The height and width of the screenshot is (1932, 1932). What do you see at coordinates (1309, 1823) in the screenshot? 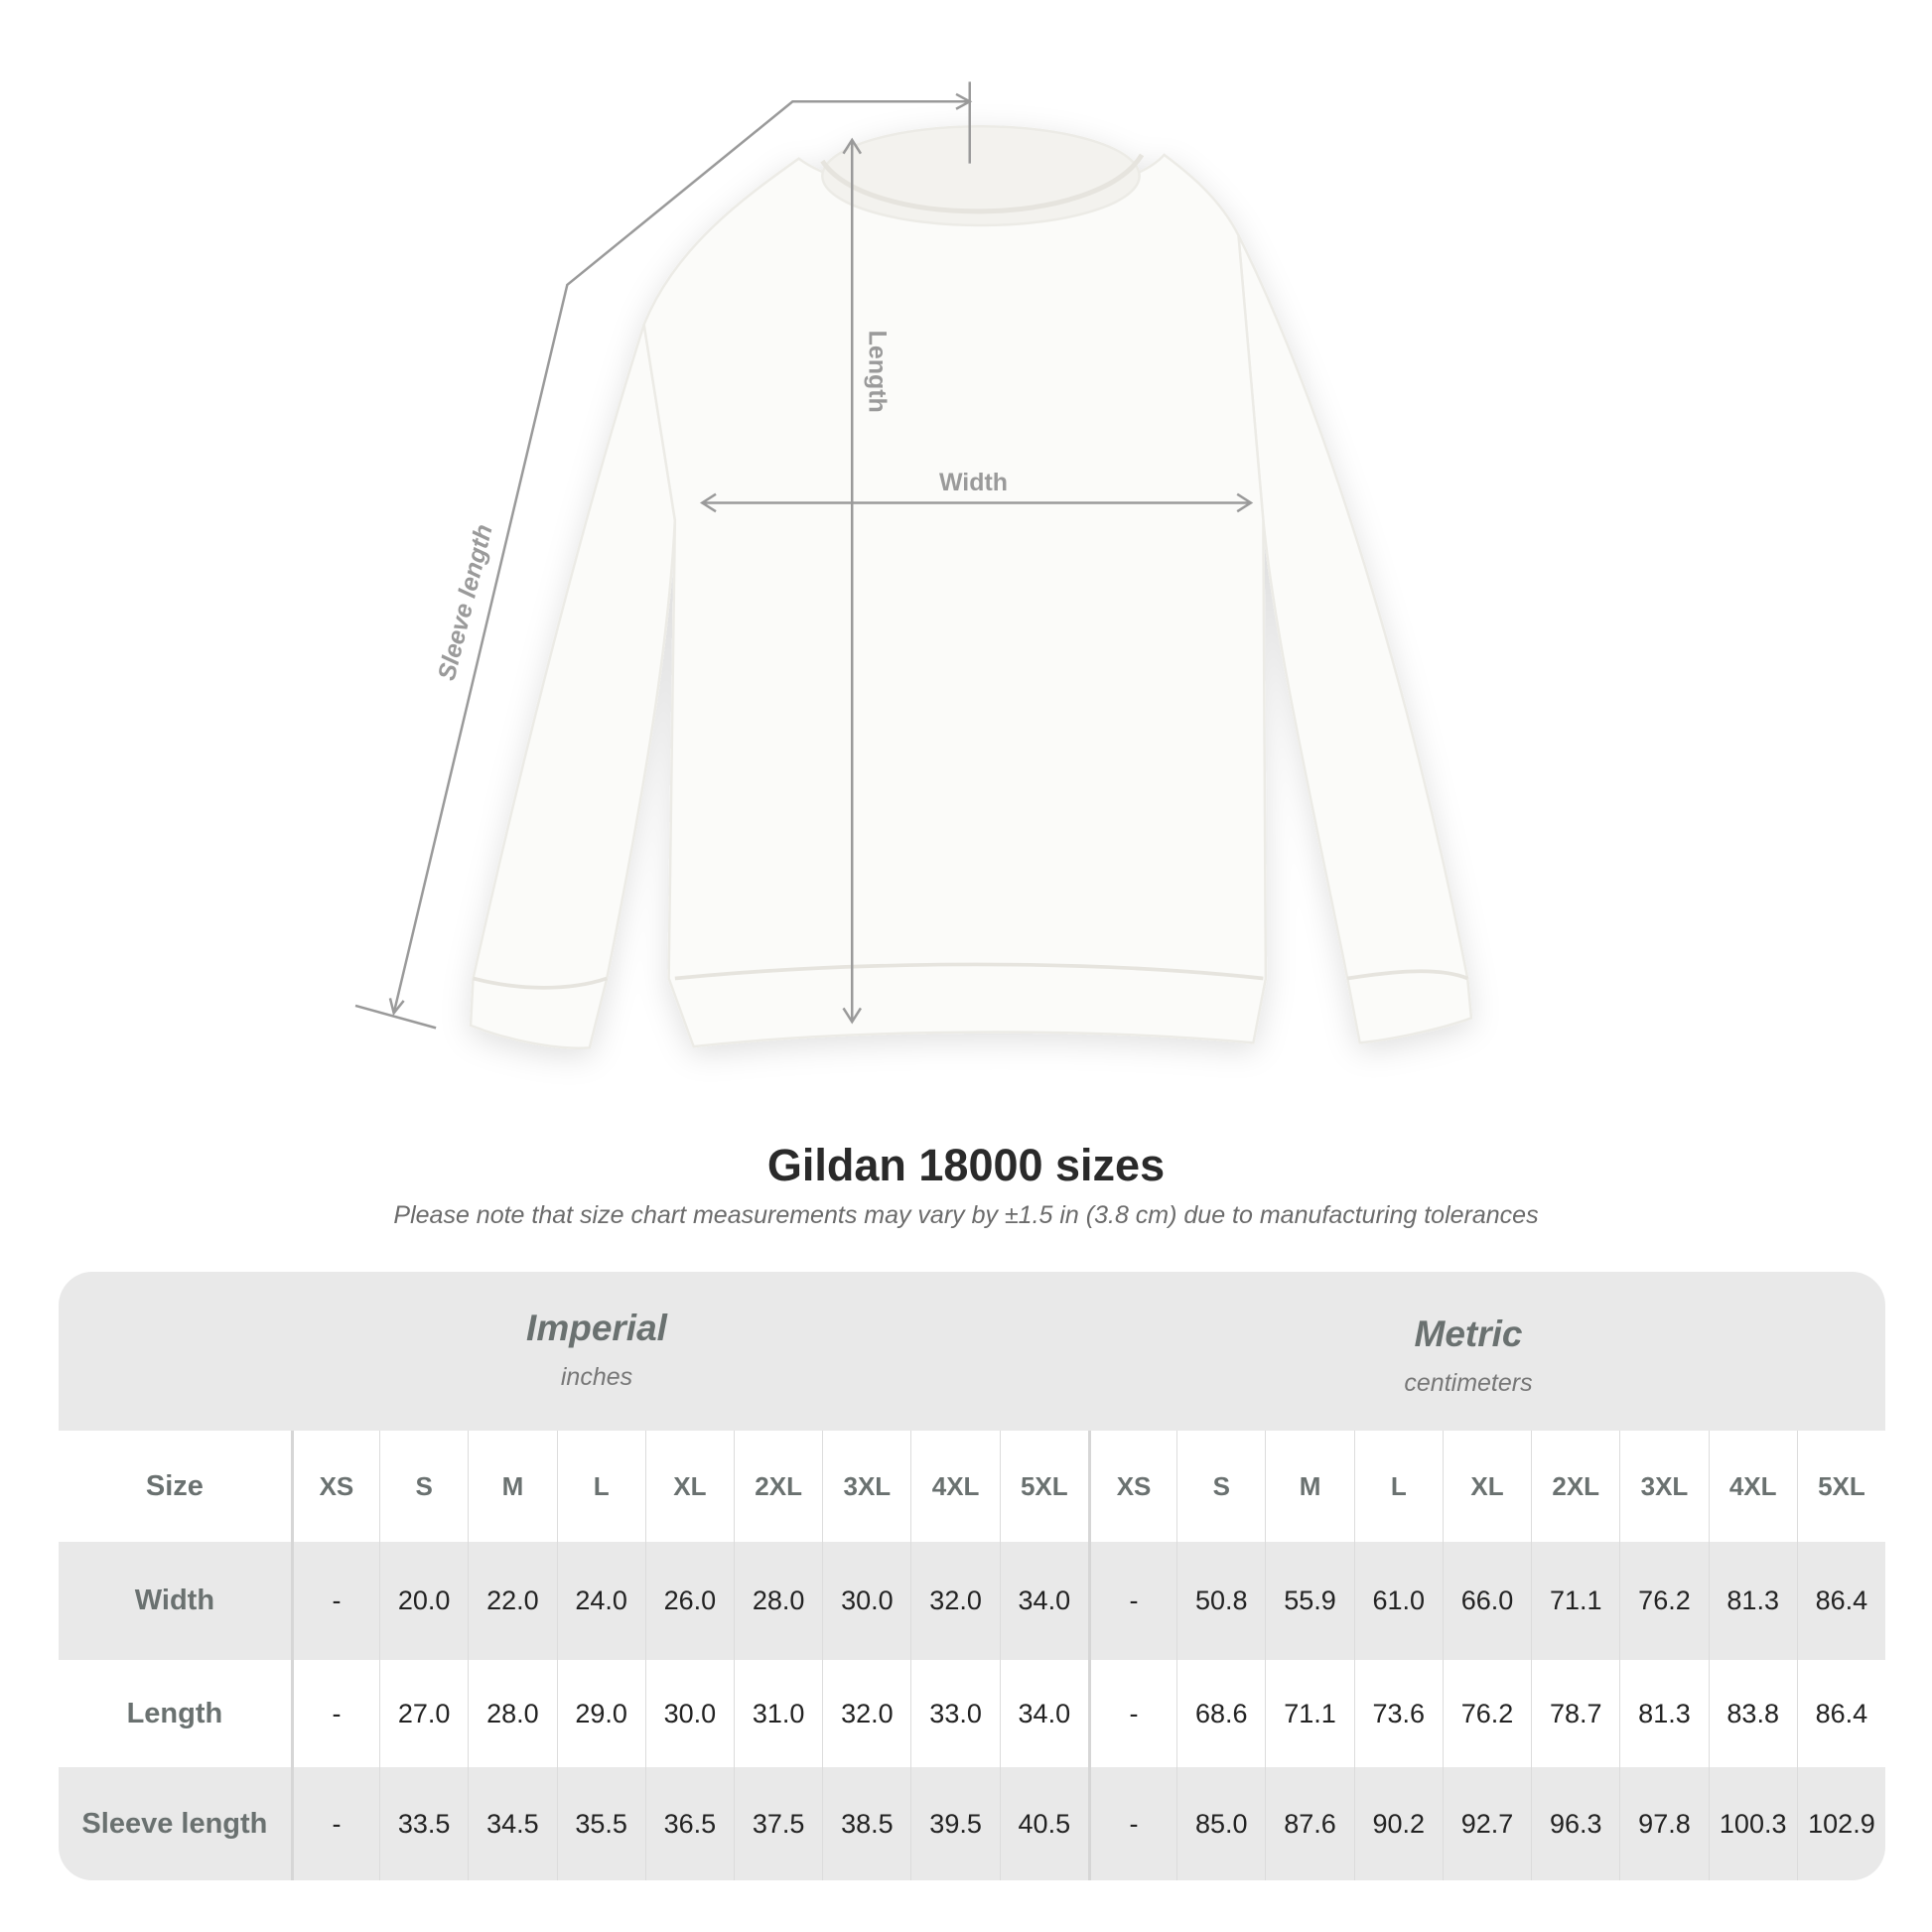
I see `table-cell: 87.6` at bounding box center [1309, 1823].